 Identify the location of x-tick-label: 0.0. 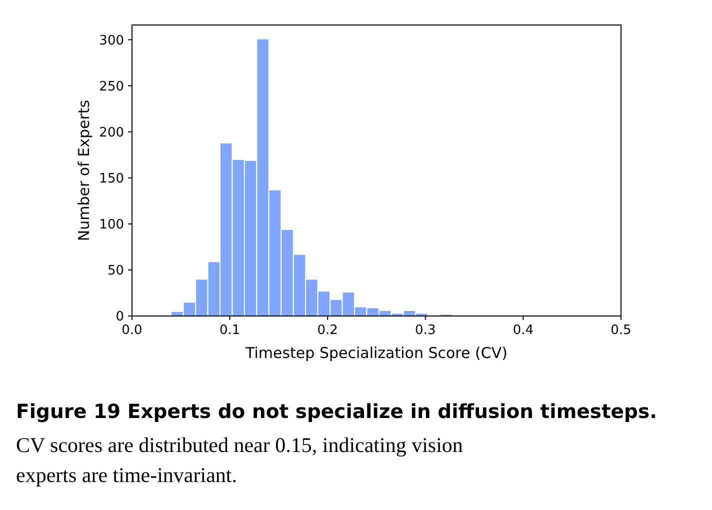
(132, 330).